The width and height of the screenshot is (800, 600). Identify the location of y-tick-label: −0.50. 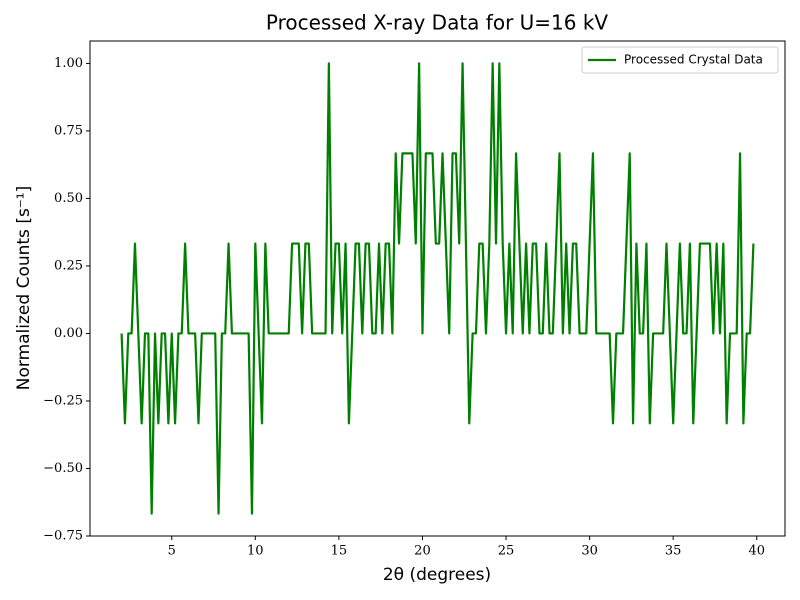
(63, 468).